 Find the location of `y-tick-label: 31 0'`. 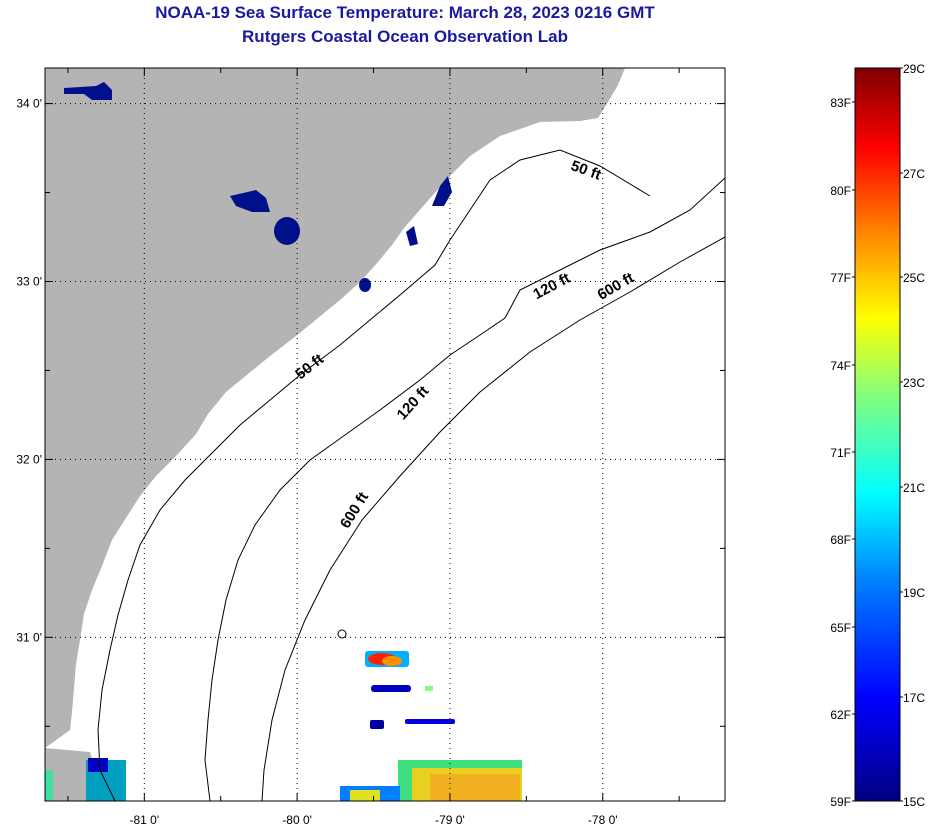

y-tick-label: 31 0' is located at coordinates (29, 637).